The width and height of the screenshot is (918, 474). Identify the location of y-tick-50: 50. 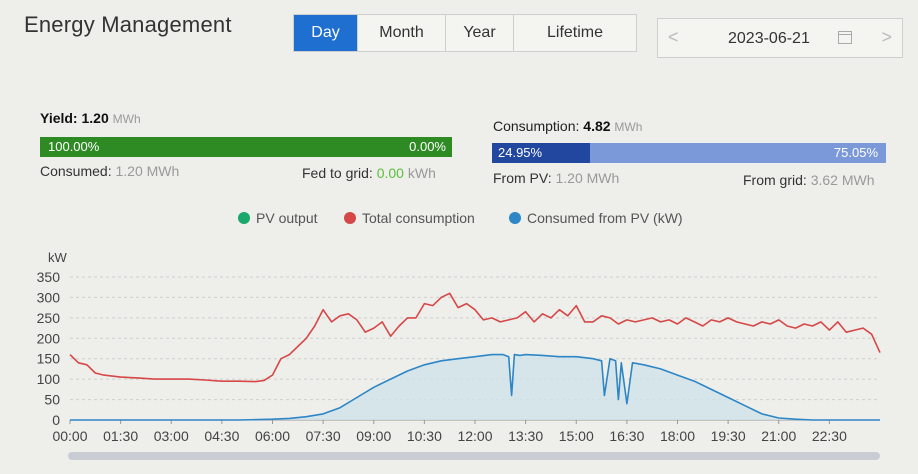
(52, 400).